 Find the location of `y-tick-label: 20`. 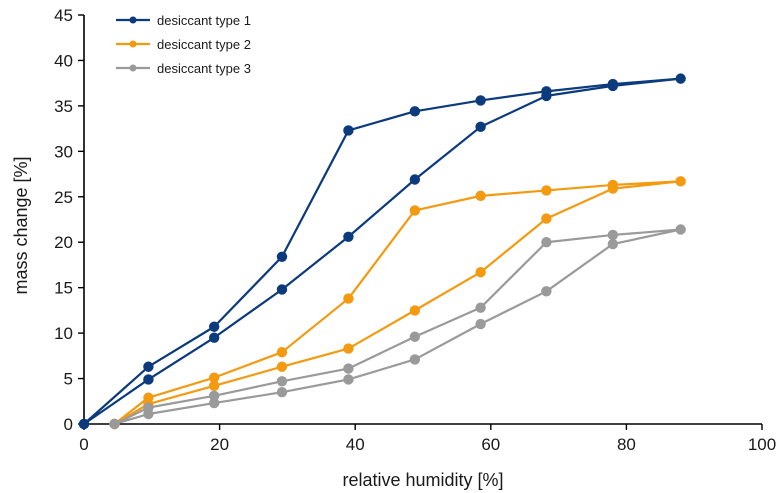

y-tick-label: 20 is located at coordinates (63, 242).